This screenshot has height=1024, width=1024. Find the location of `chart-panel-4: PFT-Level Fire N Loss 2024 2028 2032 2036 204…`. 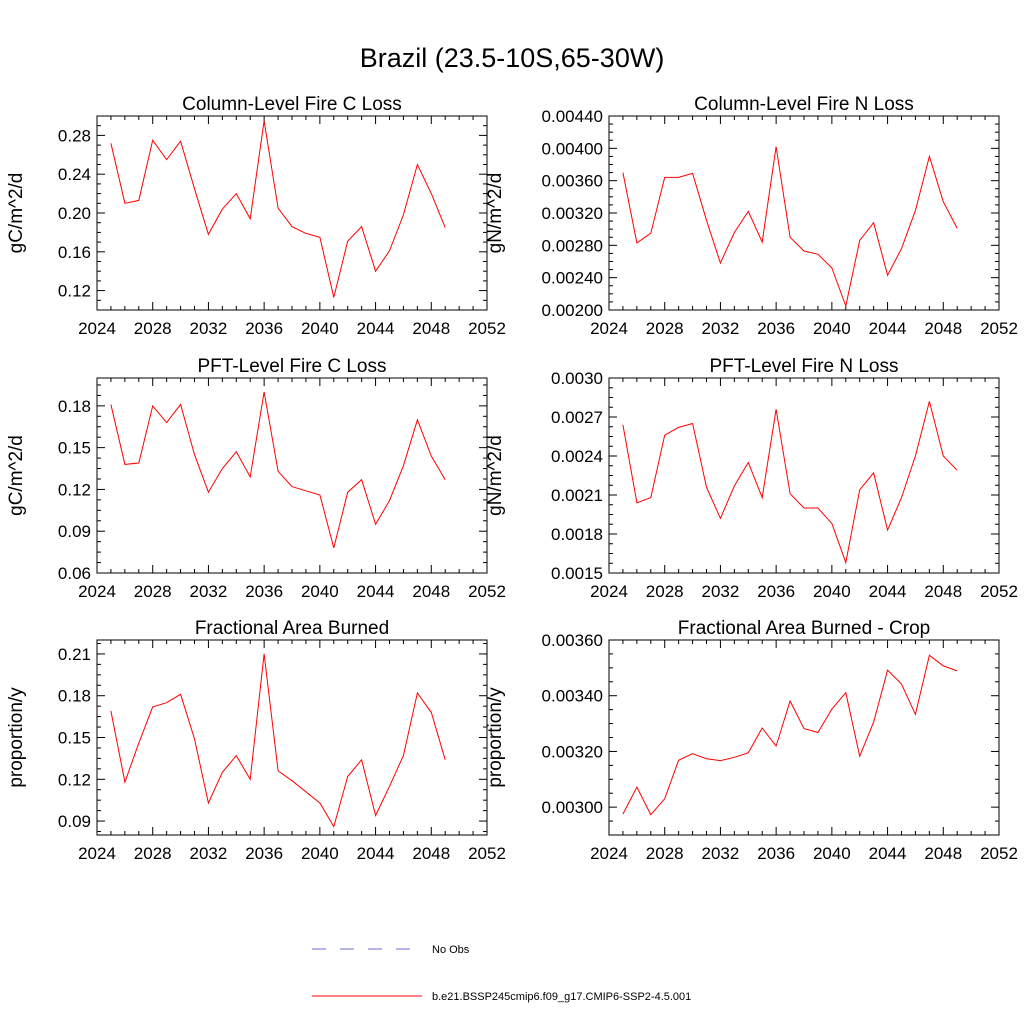

chart-panel-4: PFT-Level Fire N Loss 2024 2028 2032 2036 204… is located at coordinates (751, 478).